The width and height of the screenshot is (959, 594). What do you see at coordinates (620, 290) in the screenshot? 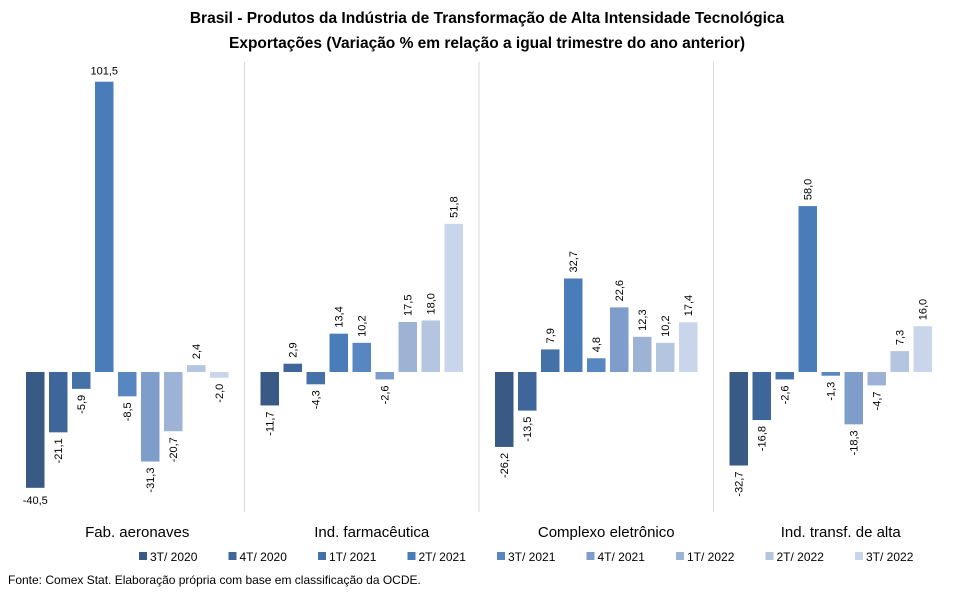
I see `data-label: 22,6` at bounding box center [620, 290].